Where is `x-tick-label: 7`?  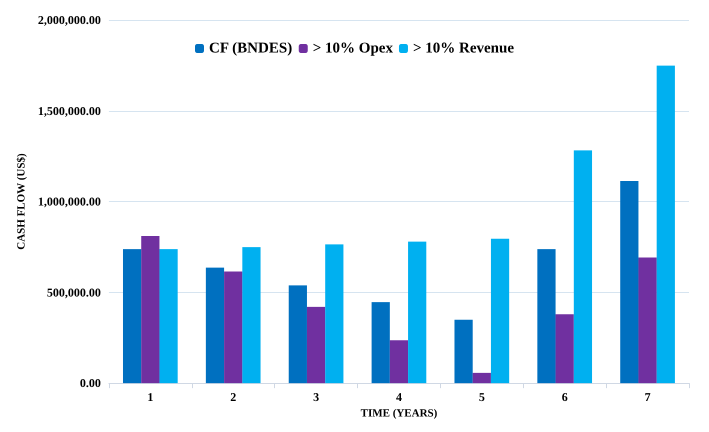
x-tick-label: 7 is located at coordinates (647, 397).